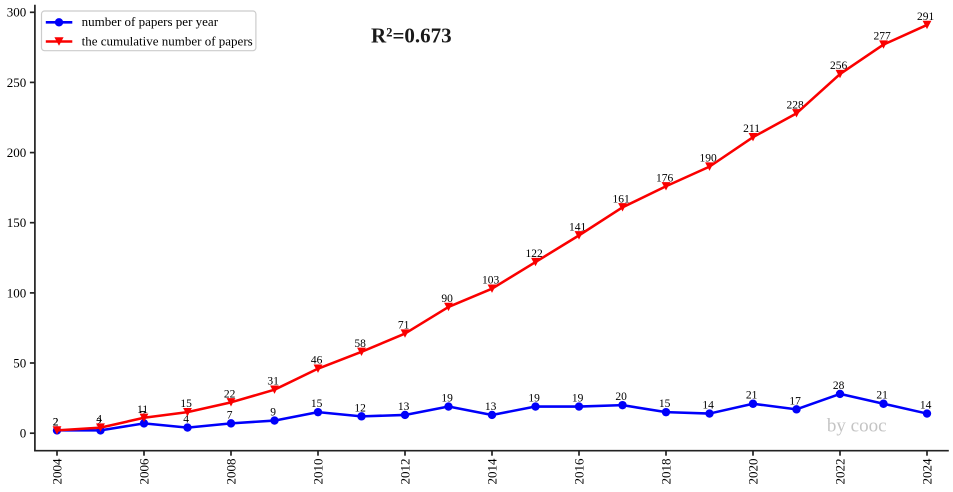 This screenshot has width=953, height=492. Describe the element at coordinates (534, 254) in the screenshot. I see `svg-text: 122` at that location.